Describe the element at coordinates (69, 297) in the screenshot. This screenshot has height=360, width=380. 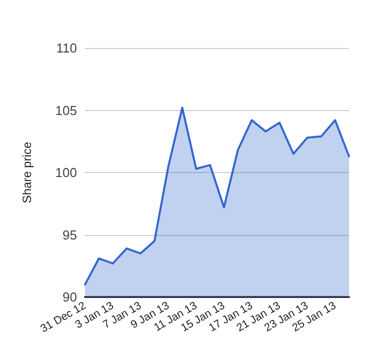
I see `y-tick-label: 90` at that location.